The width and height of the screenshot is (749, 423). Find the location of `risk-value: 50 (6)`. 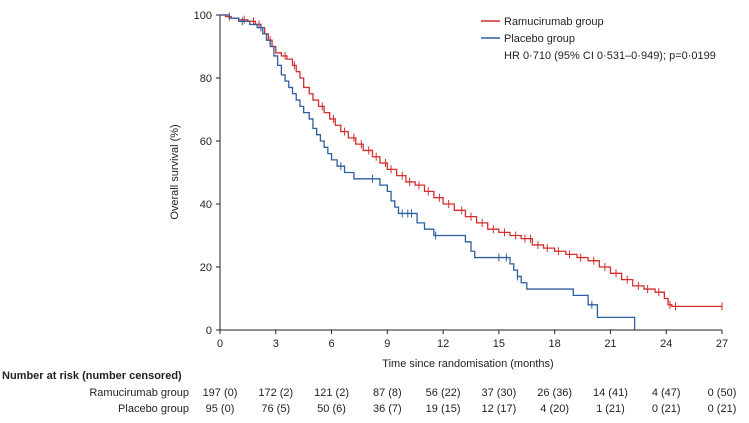

risk-value: 50 (6) is located at coordinates (331, 409).